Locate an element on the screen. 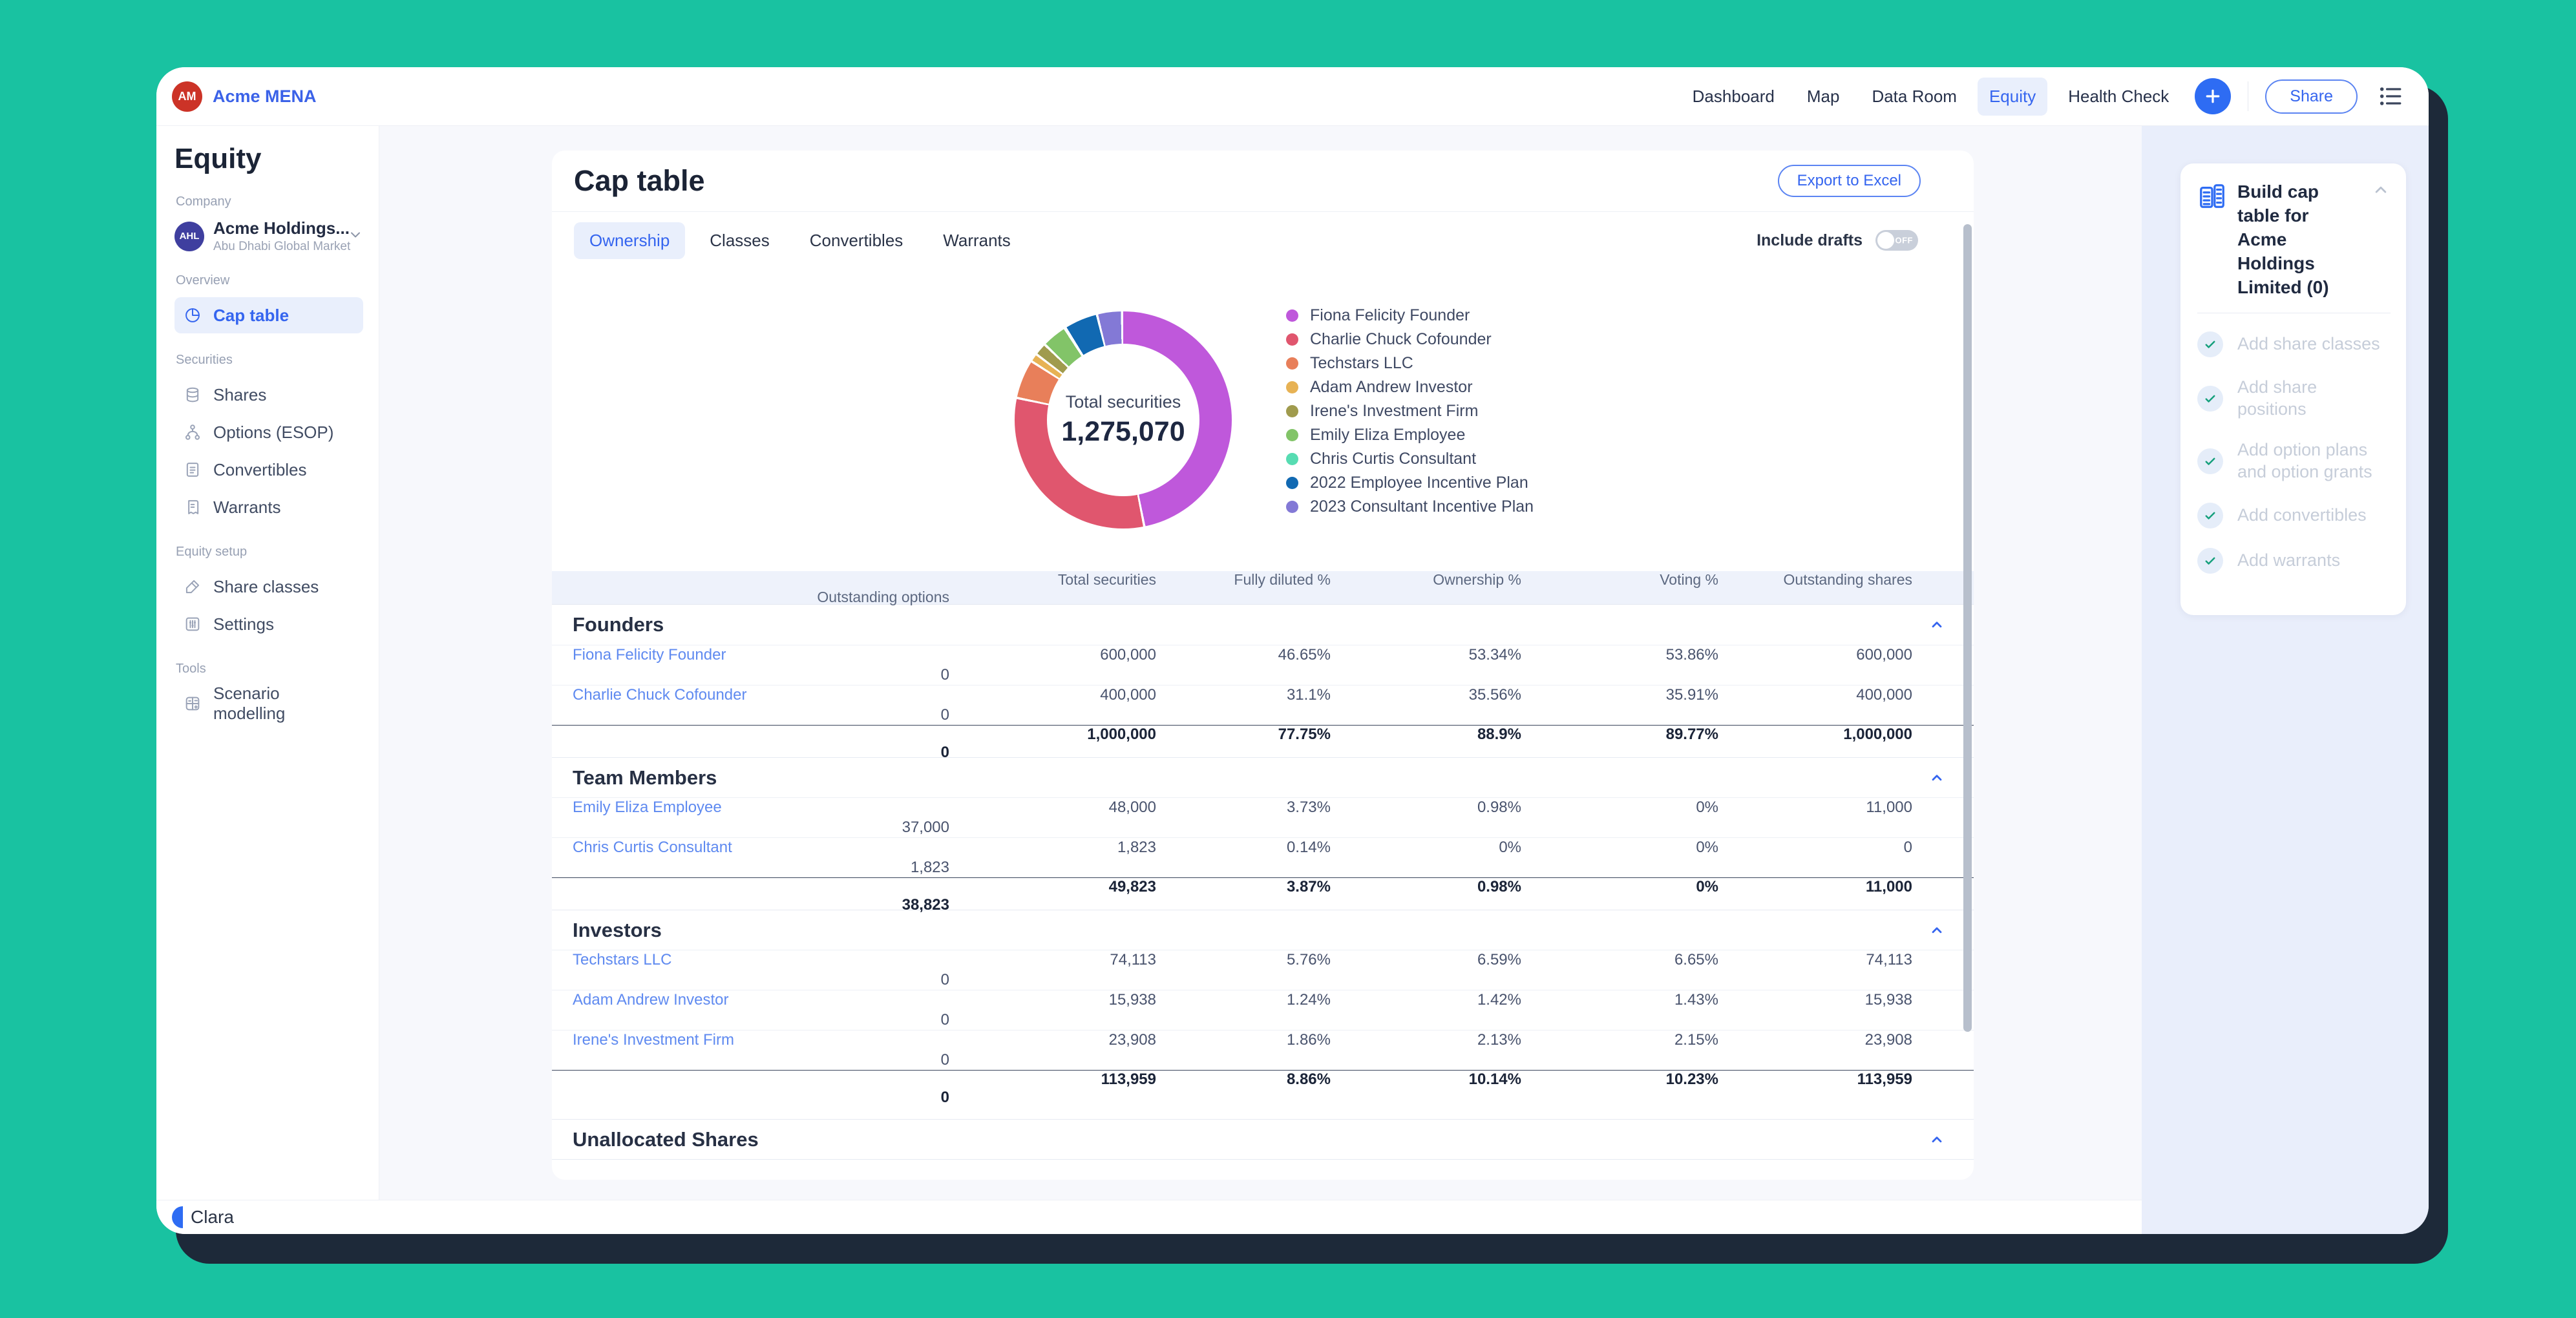 The width and height of the screenshot is (2576, 1318). share-classes-icon is located at coordinates (193, 587).